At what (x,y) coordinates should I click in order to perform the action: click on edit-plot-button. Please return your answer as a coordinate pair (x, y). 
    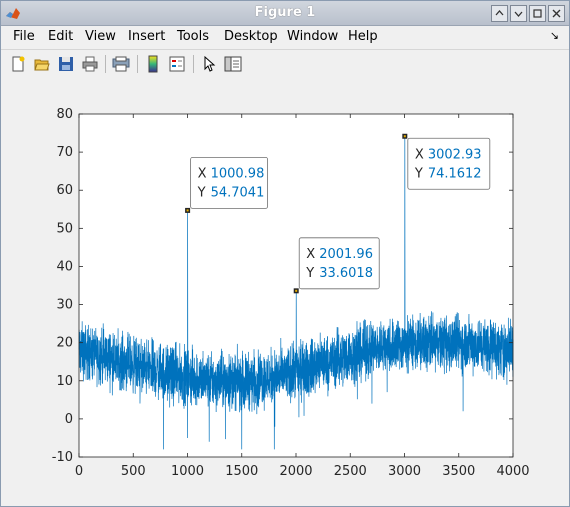
    Looking at the image, I should click on (209, 64).